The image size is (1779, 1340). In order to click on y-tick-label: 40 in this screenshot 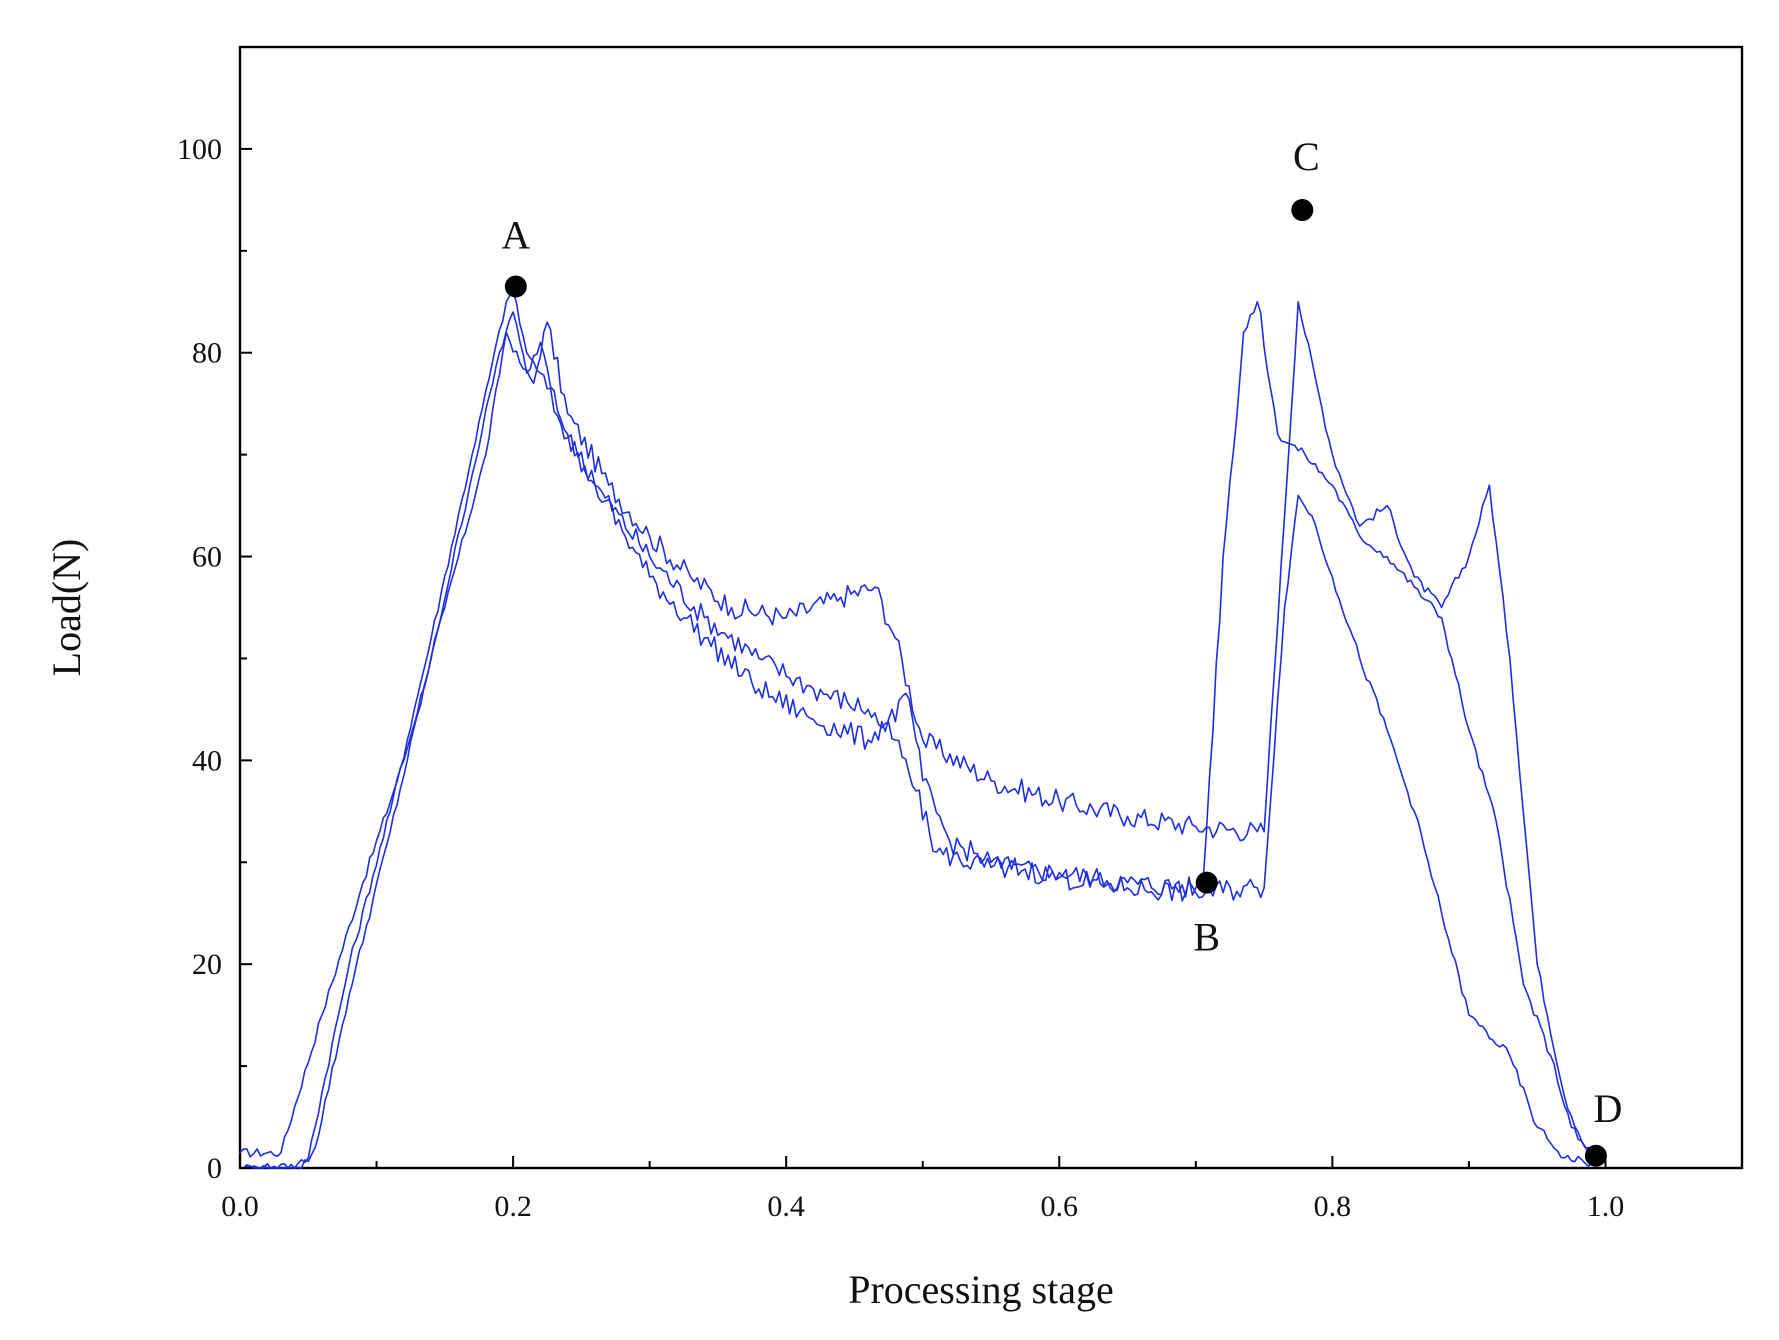, I will do `click(207, 760)`.